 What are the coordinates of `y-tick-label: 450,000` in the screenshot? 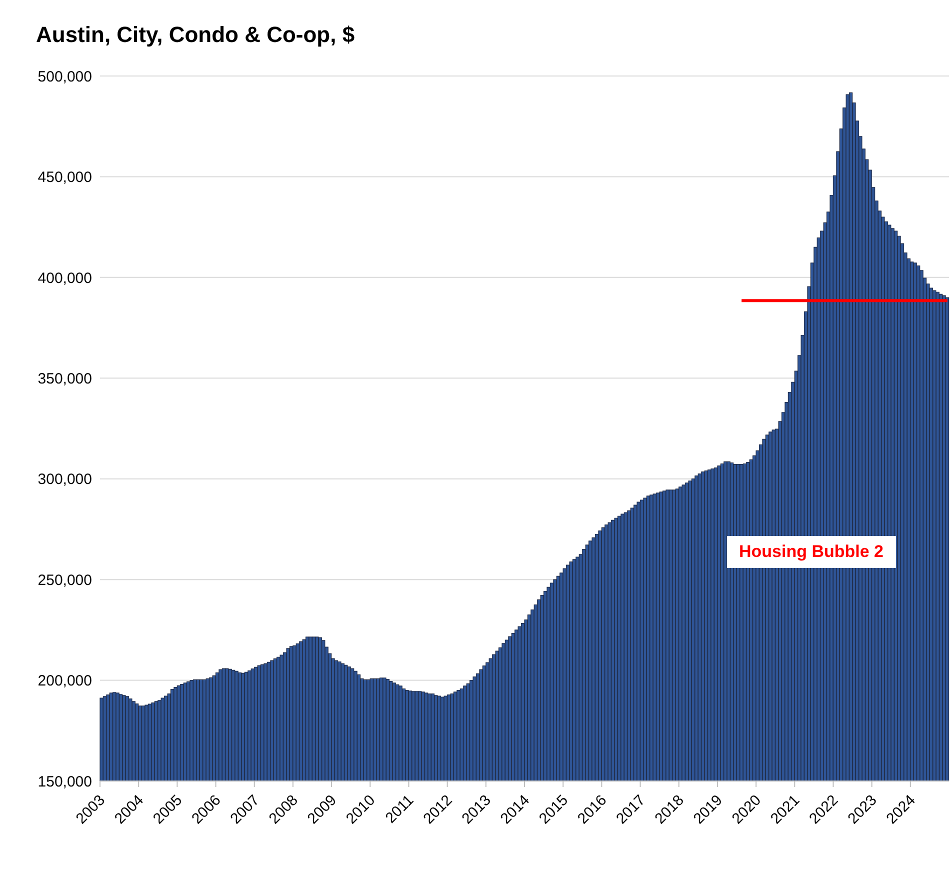 It's located at (65, 177).